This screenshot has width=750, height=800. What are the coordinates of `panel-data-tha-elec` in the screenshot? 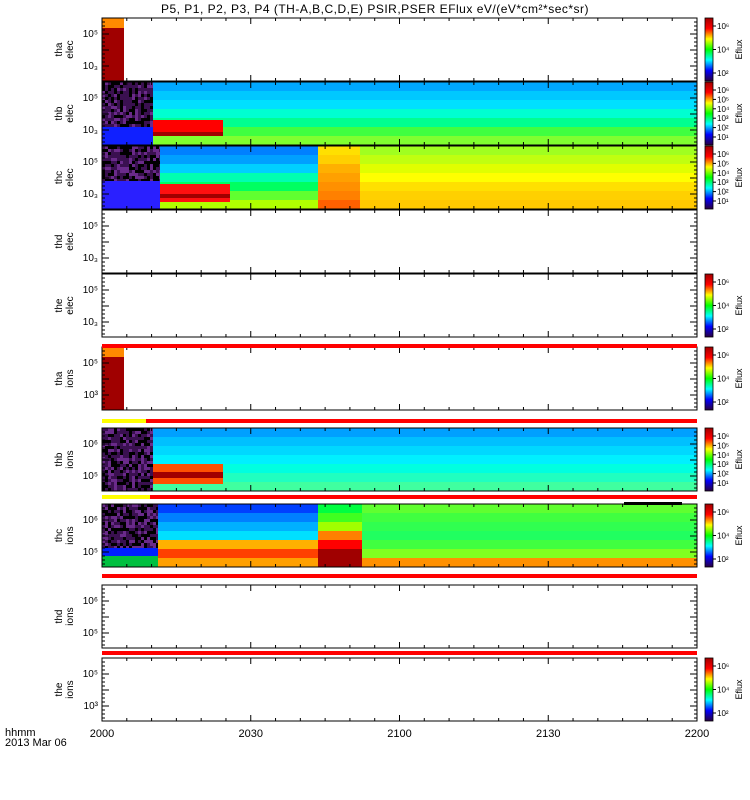 It's located at (113, 49).